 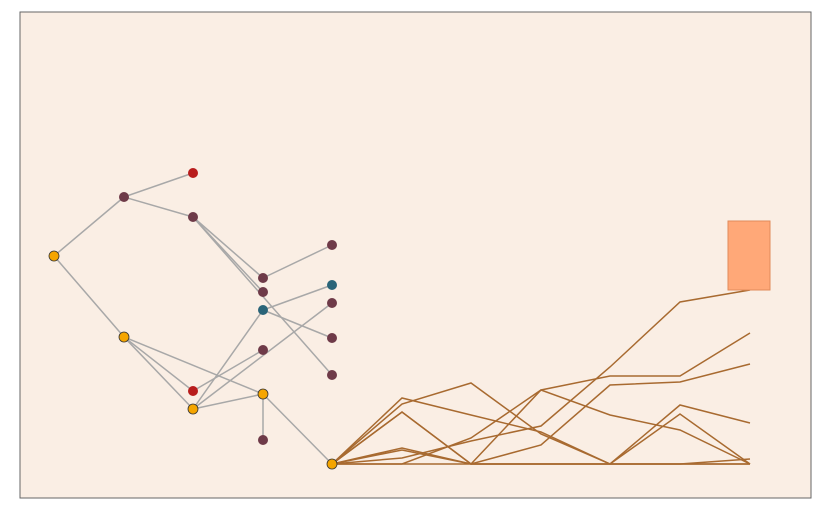 What do you see at coordinates (332, 338) in the screenshot?
I see `tree-node-inner-n15` at bounding box center [332, 338].